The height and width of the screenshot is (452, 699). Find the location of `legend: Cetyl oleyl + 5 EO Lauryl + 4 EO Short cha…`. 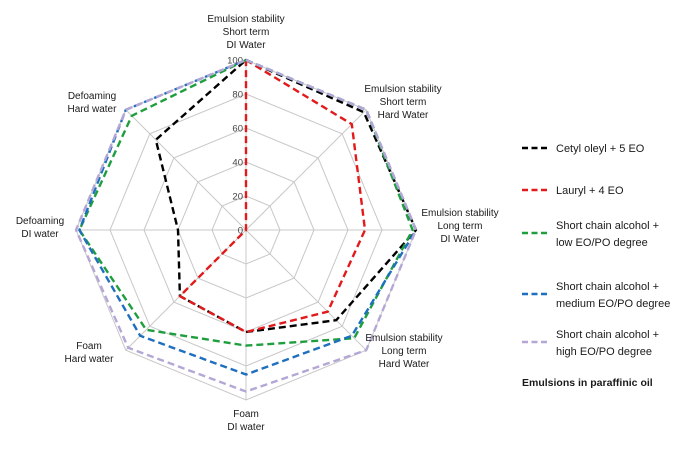

legend: Cetyl oleyl + 5 EO Lauryl + 4 EO Short cha… is located at coordinates (596, 250).